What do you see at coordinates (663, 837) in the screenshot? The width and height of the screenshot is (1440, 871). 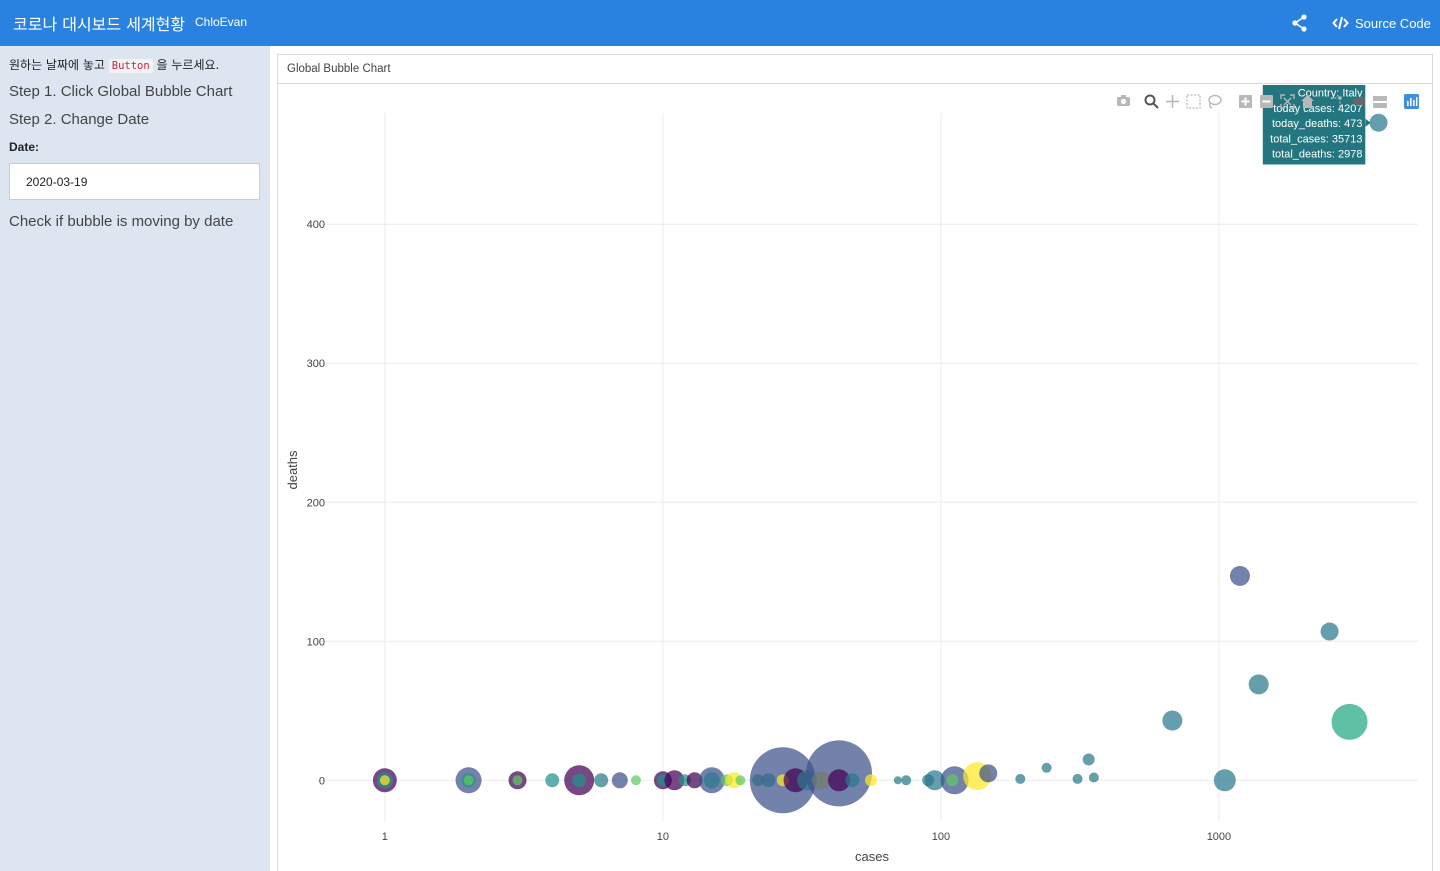 I see `x-tick-label-1: 10` at bounding box center [663, 837].